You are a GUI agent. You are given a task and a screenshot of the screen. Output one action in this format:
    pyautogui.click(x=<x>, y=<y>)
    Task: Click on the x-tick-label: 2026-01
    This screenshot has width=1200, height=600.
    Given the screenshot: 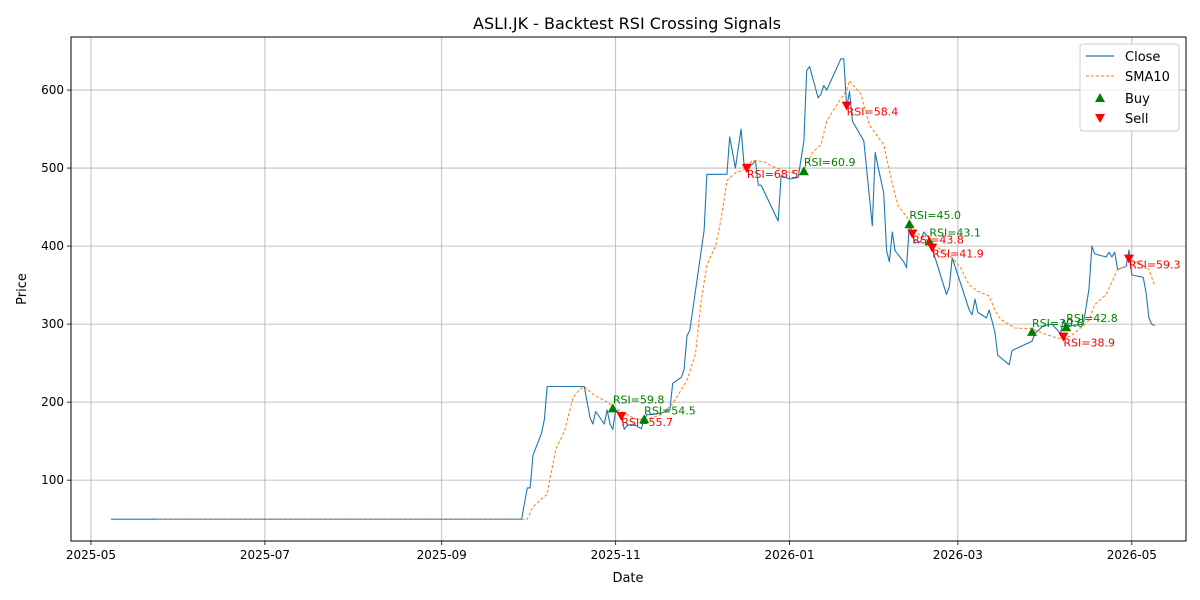 What is the action you would take?
    pyautogui.click(x=790, y=555)
    